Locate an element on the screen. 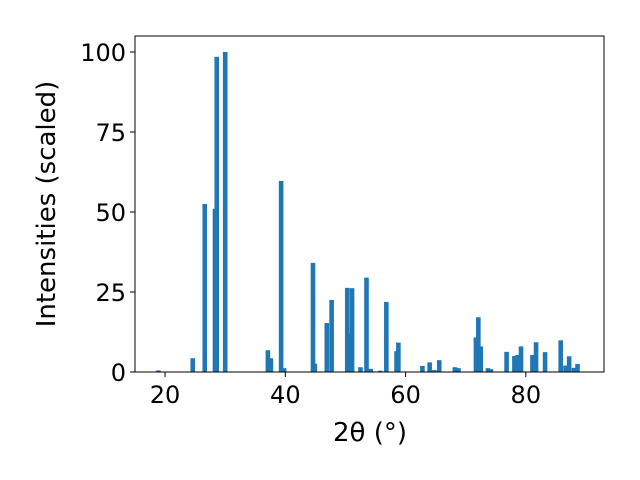 Image resolution: width=640 pixels, height=480 pixels. x-tick-label: 40 is located at coordinates (285, 395).